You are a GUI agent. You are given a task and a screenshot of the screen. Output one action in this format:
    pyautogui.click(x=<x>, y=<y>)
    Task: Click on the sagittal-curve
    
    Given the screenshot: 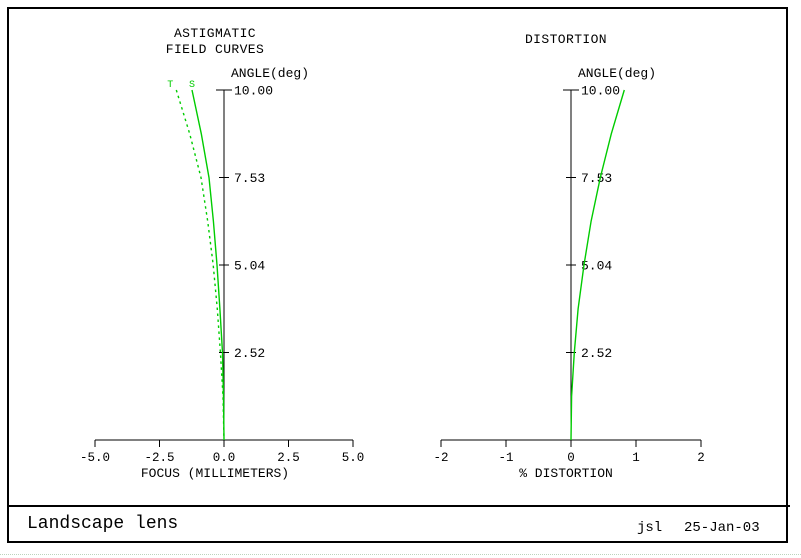 What is the action you would take?
    pyautogui.click(x=208, y=265)
    